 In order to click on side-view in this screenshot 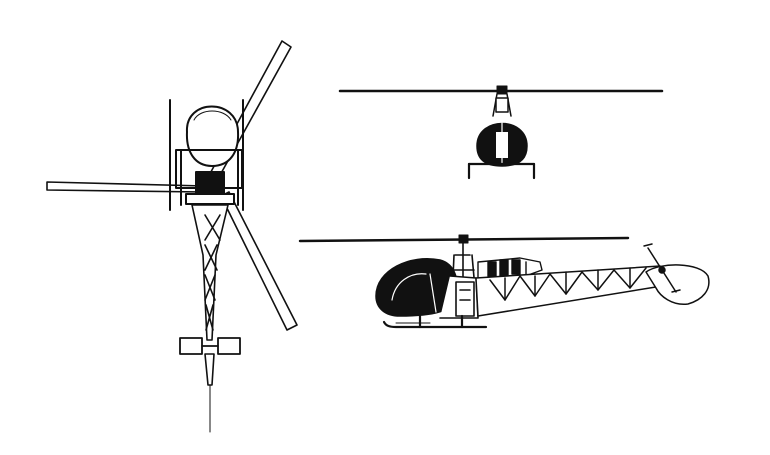, I will do `click(504, 281)`.